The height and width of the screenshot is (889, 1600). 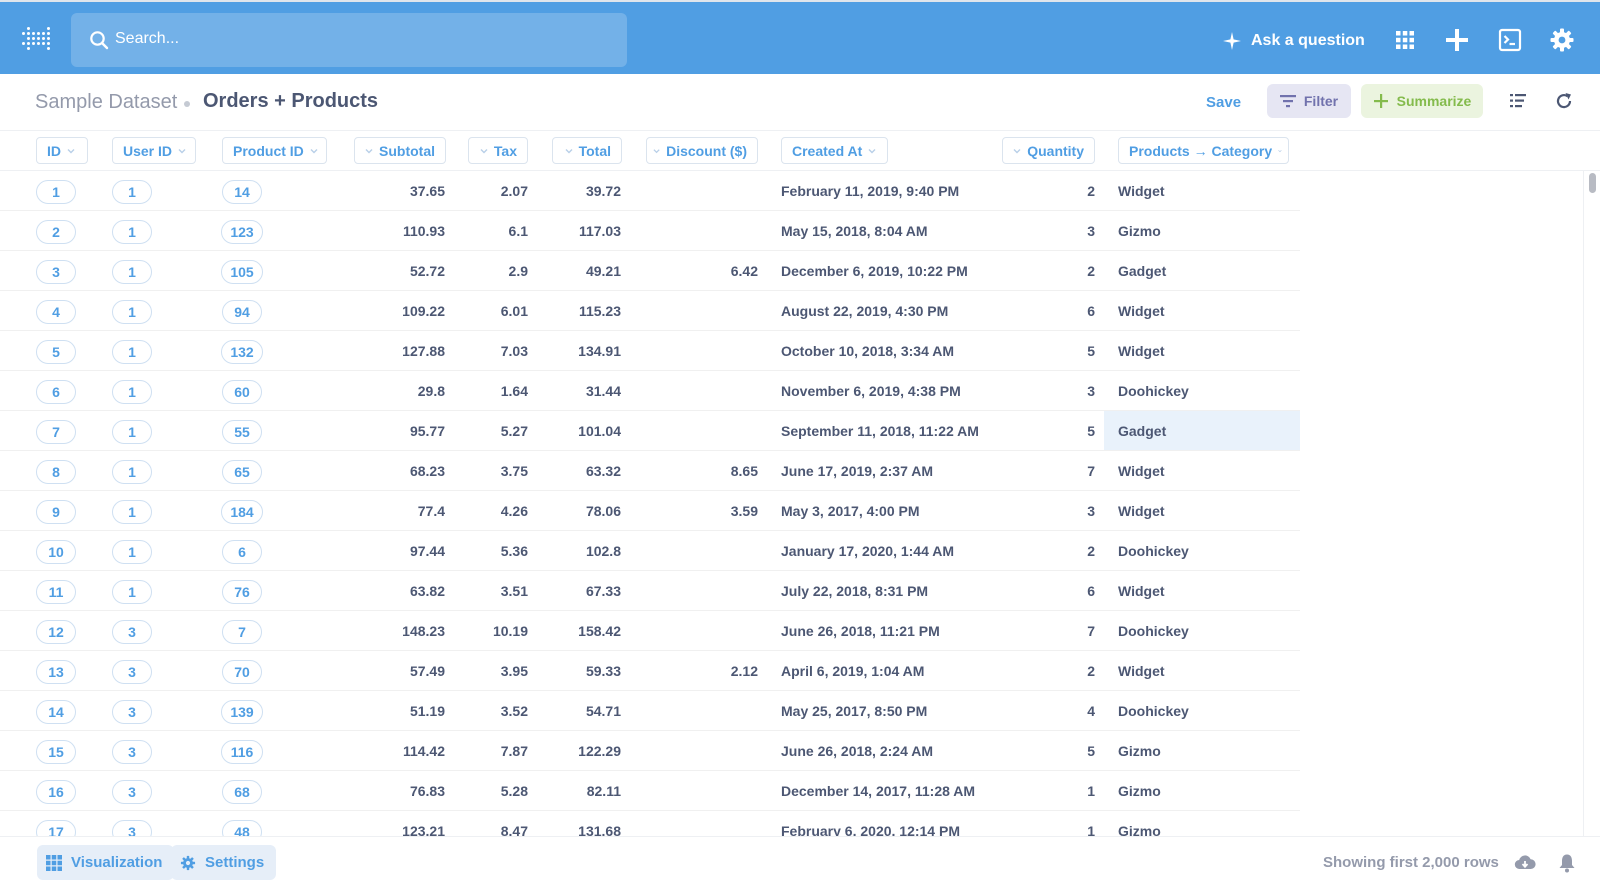 I want to click on column-header-subtotal: Subtotal, so click(x=400, y=150).